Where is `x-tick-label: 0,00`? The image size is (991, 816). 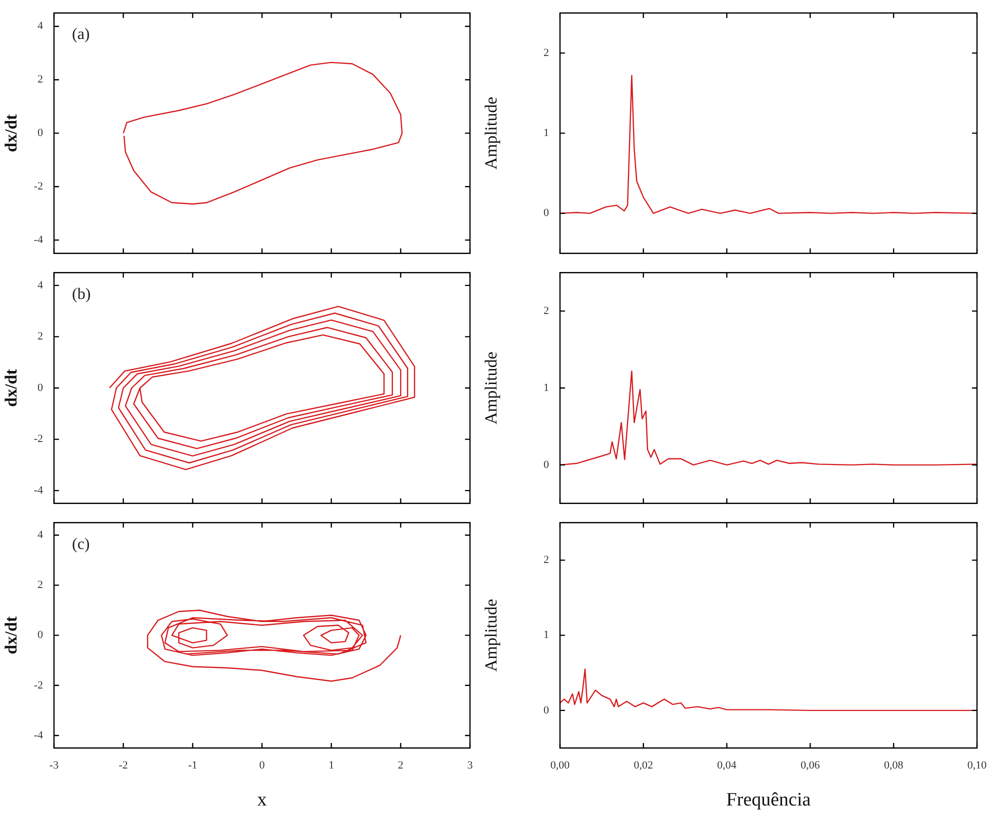
x-tick-label: 0,00 is located at coordinates (560, 765).